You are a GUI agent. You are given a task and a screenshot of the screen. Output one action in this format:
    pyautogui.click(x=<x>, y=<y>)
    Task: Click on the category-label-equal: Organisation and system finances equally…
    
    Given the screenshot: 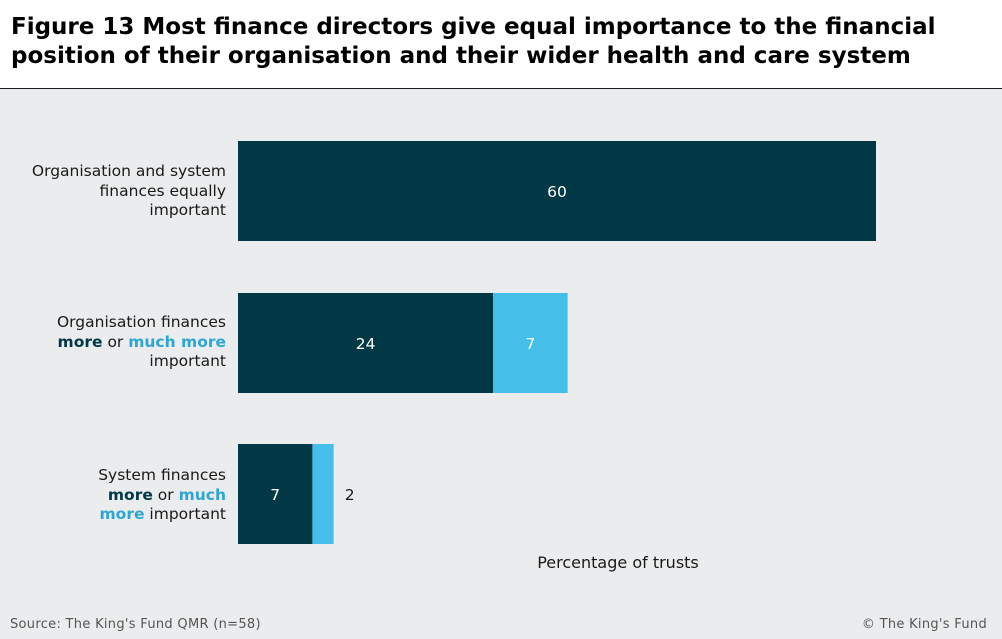 What is the action you would take?
    pyautogui.click(x=129, y=191)
    